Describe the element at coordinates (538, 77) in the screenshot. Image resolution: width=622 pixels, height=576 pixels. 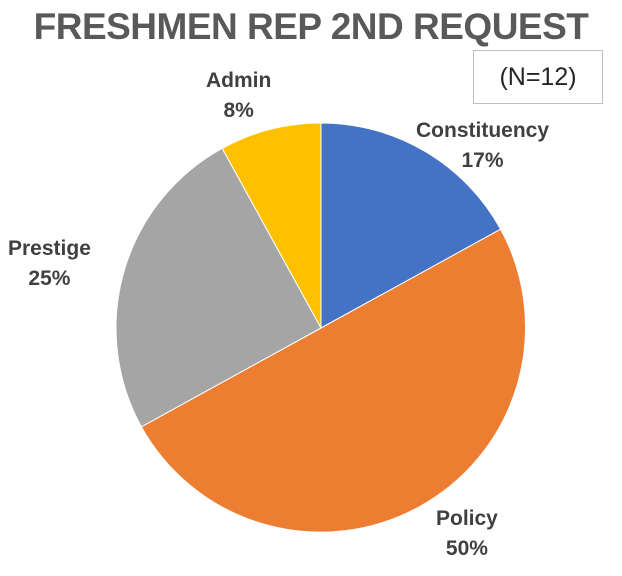
I see `sample-size-box: (N=12)` at that location.